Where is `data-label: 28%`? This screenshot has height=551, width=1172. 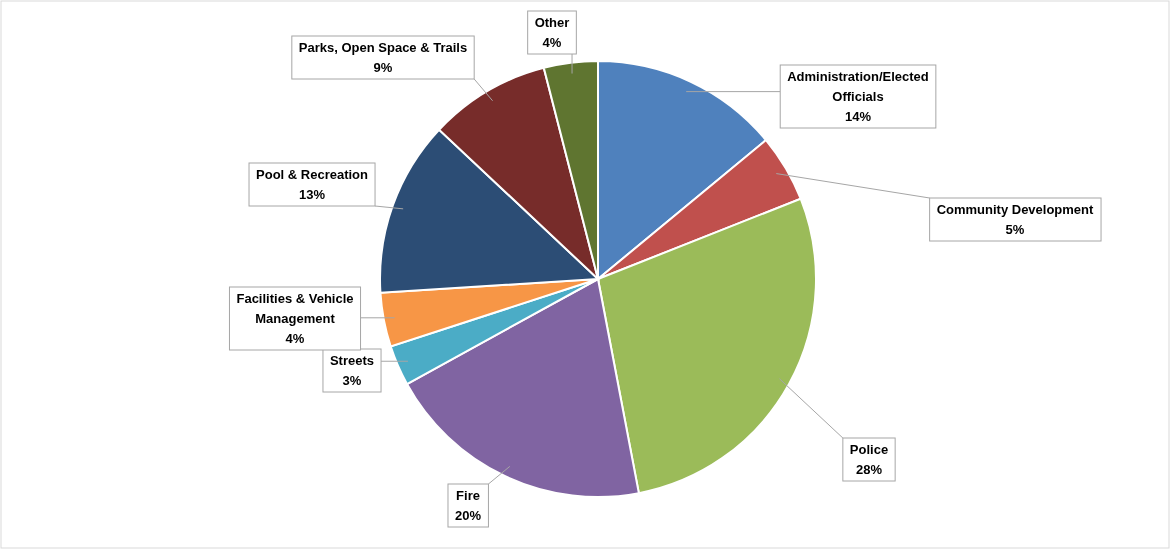
data-label: 28% is located at coordinates (869, 469).